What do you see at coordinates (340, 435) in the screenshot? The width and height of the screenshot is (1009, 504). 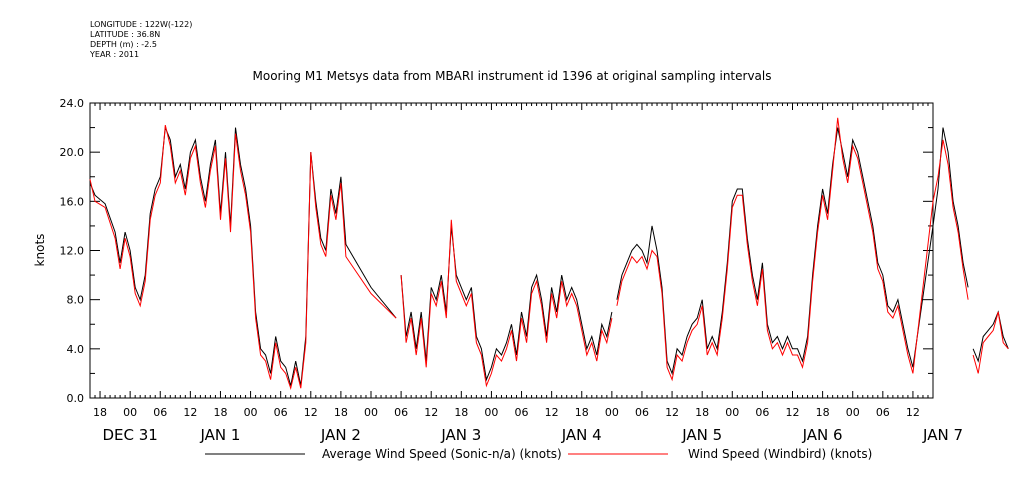 I see `x-day-label: JAN 2` at bounding box center [340, 435].